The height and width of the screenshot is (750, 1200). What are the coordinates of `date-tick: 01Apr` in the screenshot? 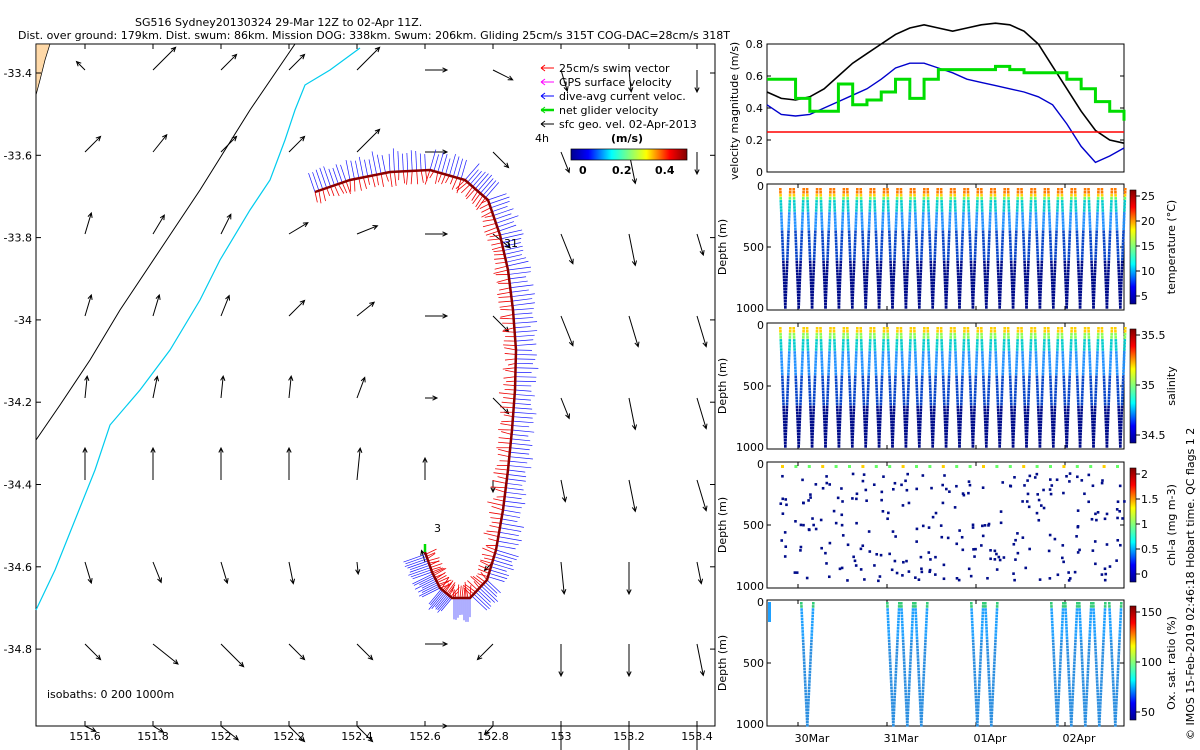 It's located at (990, 738).